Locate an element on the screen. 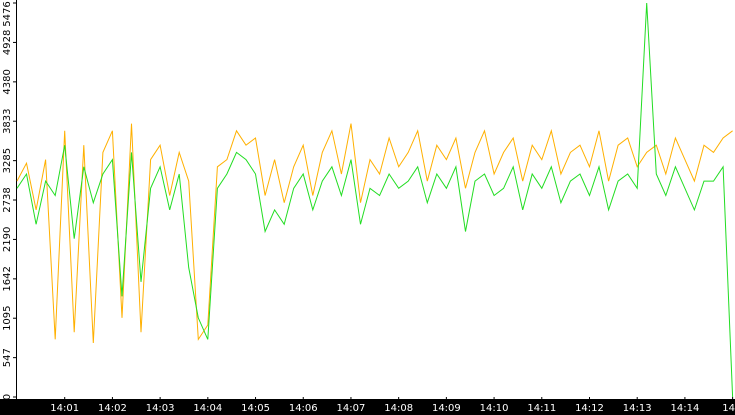 Image resolution: width=735 pixels, height=415 pixels. y-tick-label: 1642 is located at coordinates (7, 278).